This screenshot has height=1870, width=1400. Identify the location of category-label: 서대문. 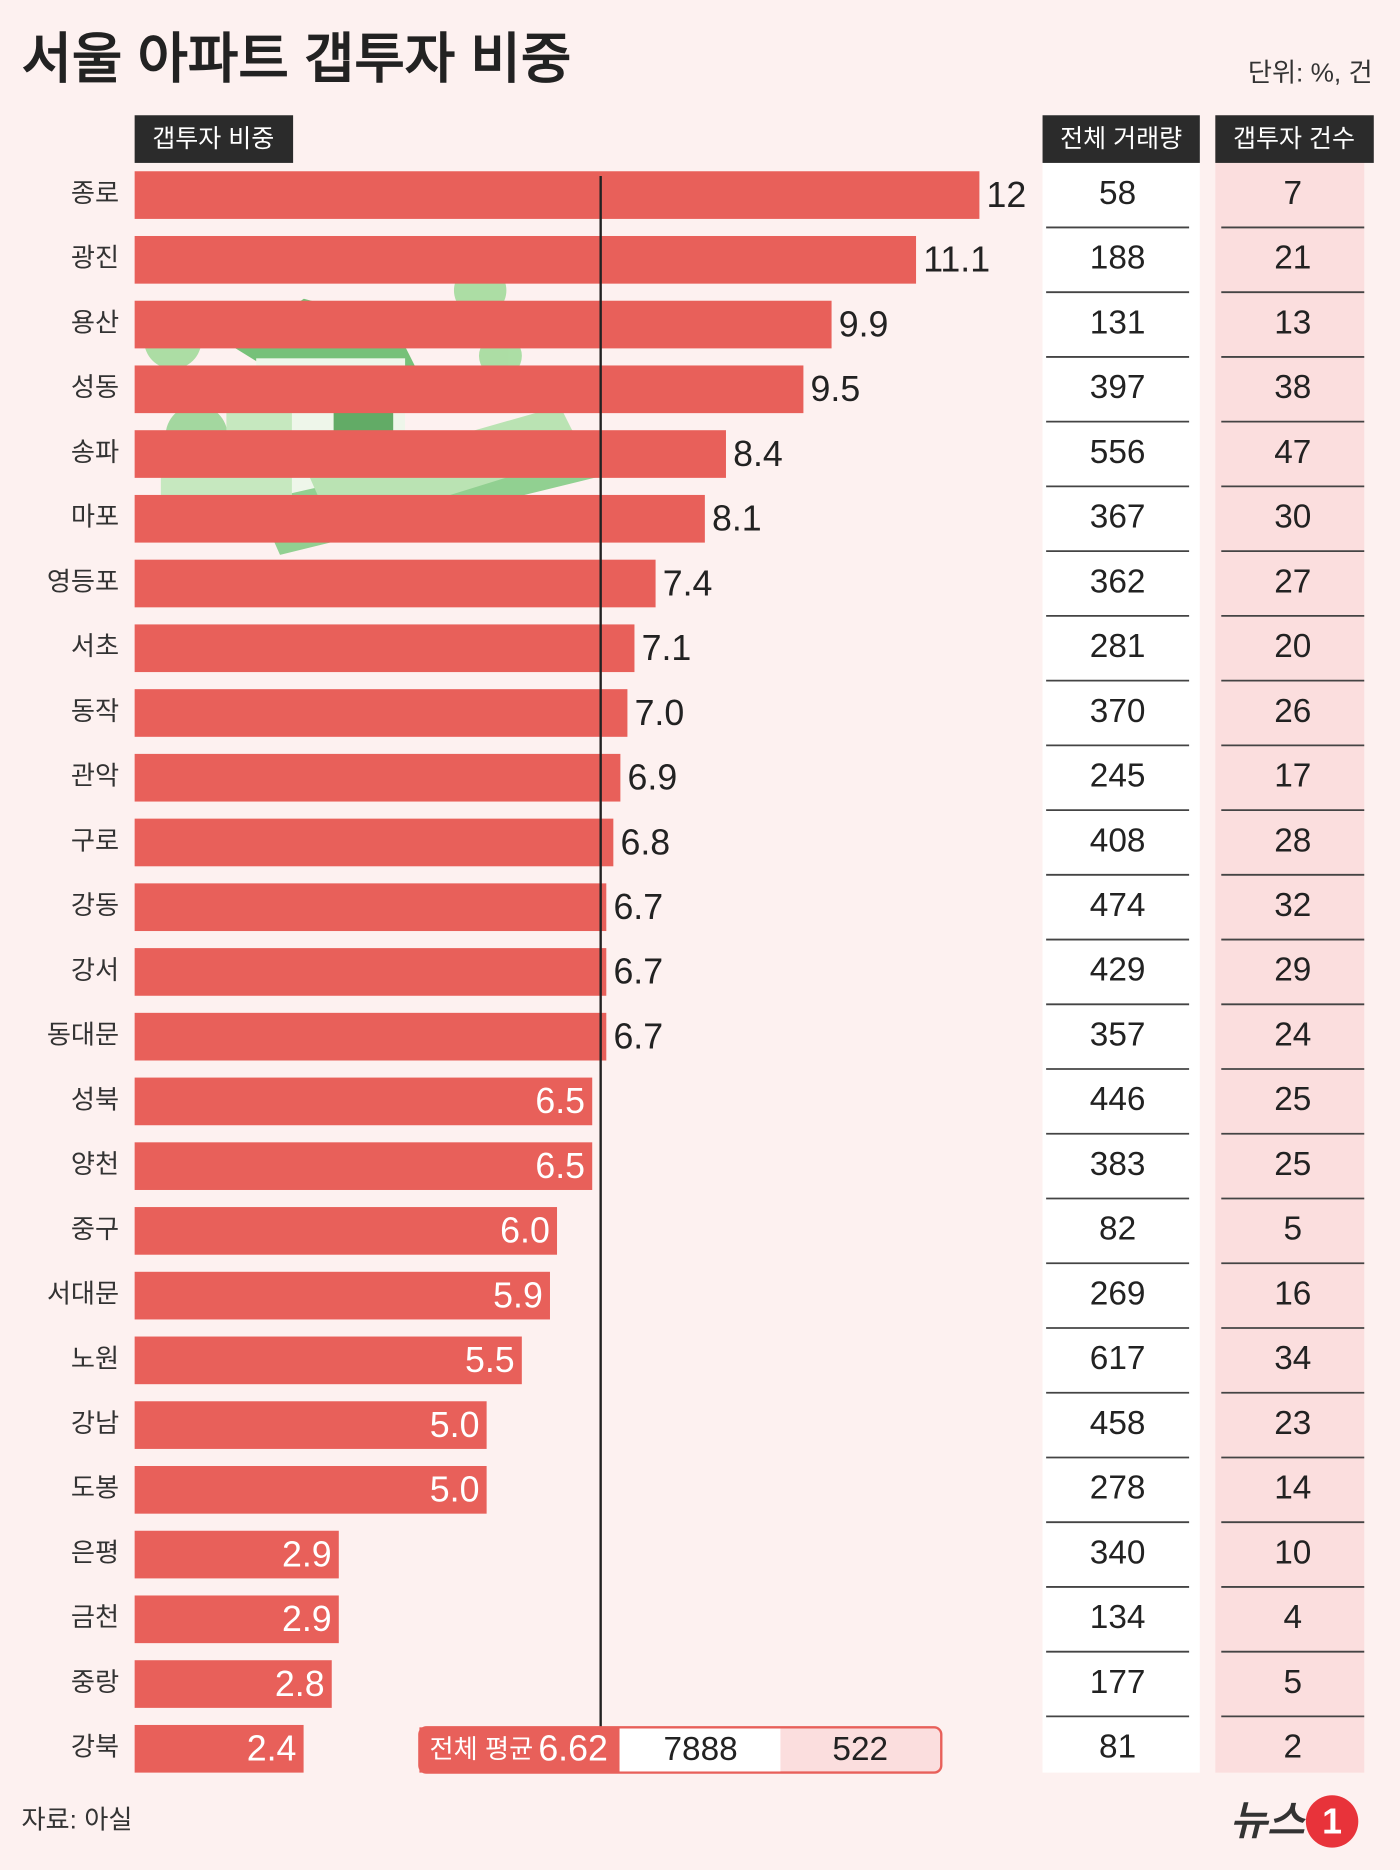
(83, 1294).